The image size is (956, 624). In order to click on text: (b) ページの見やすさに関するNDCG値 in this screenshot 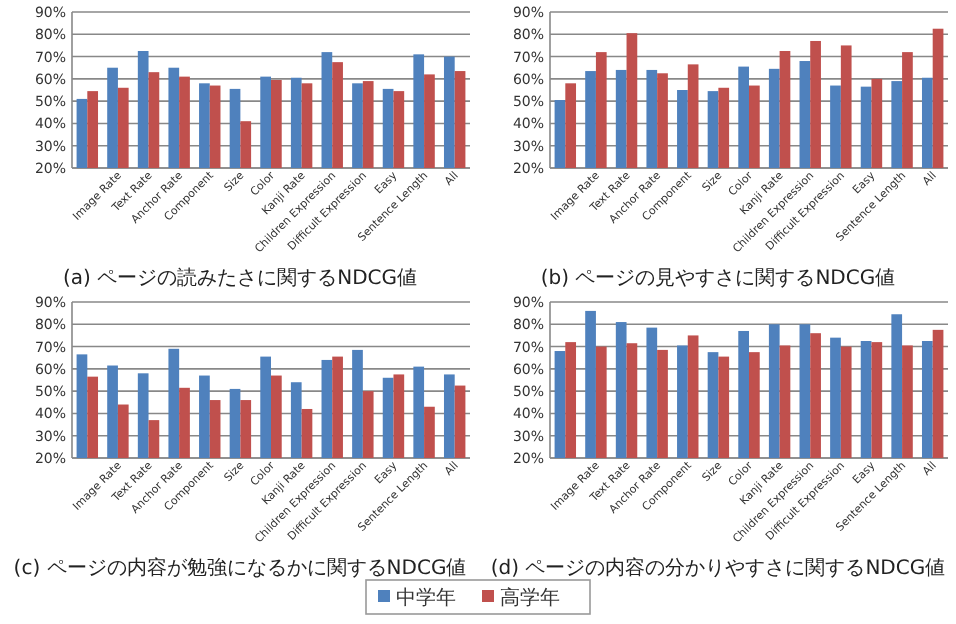, I will do `click(718, 278)`.